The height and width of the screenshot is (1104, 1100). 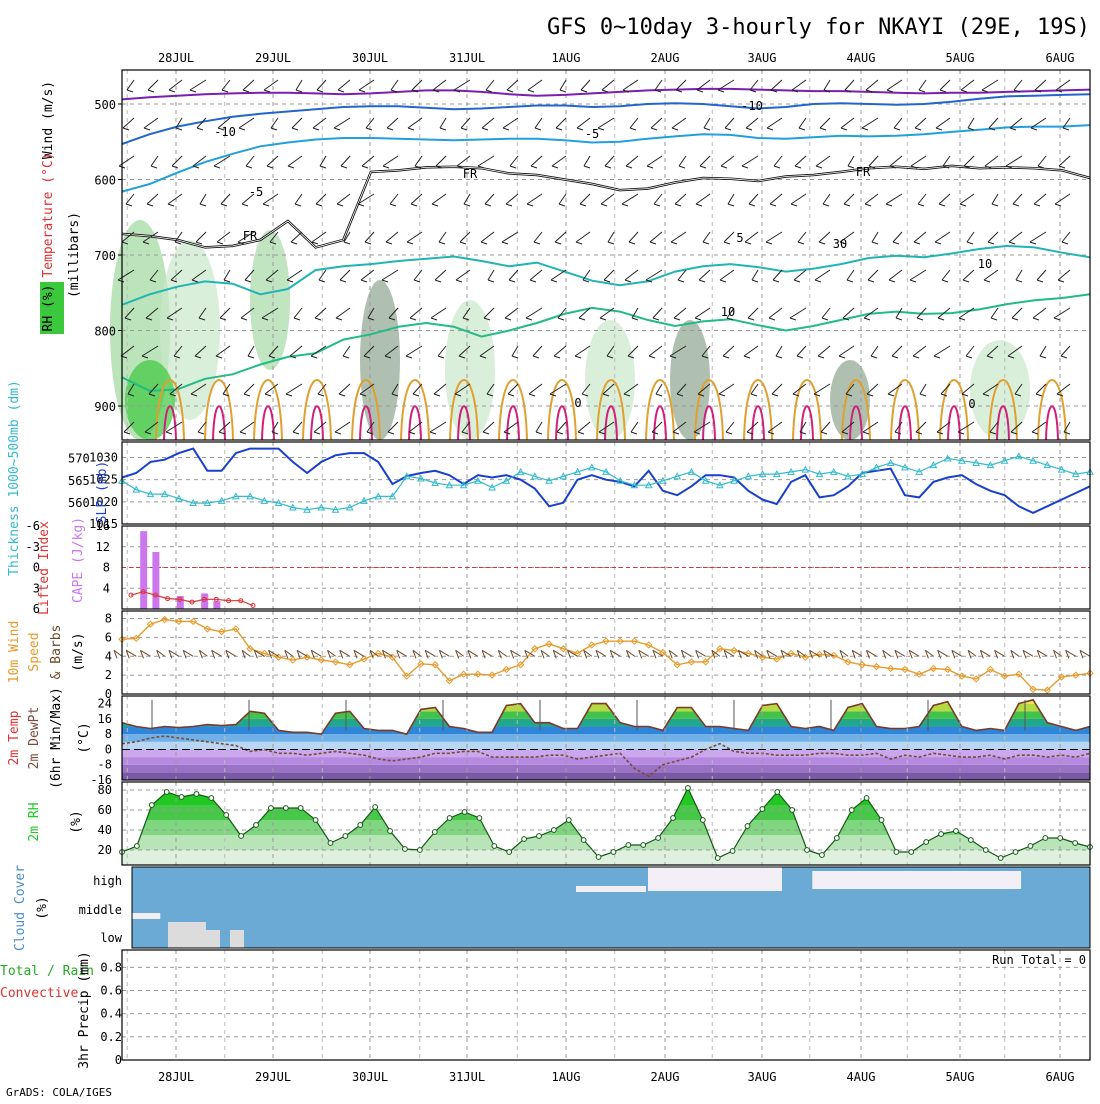 I want to click on temp-tick: -8, so click(x=105, y=765).